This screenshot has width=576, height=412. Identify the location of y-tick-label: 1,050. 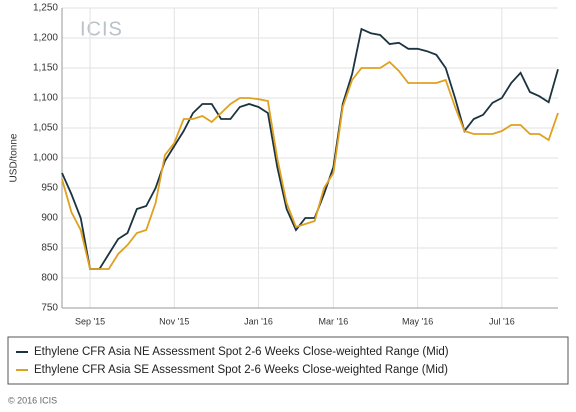
(45, 128).